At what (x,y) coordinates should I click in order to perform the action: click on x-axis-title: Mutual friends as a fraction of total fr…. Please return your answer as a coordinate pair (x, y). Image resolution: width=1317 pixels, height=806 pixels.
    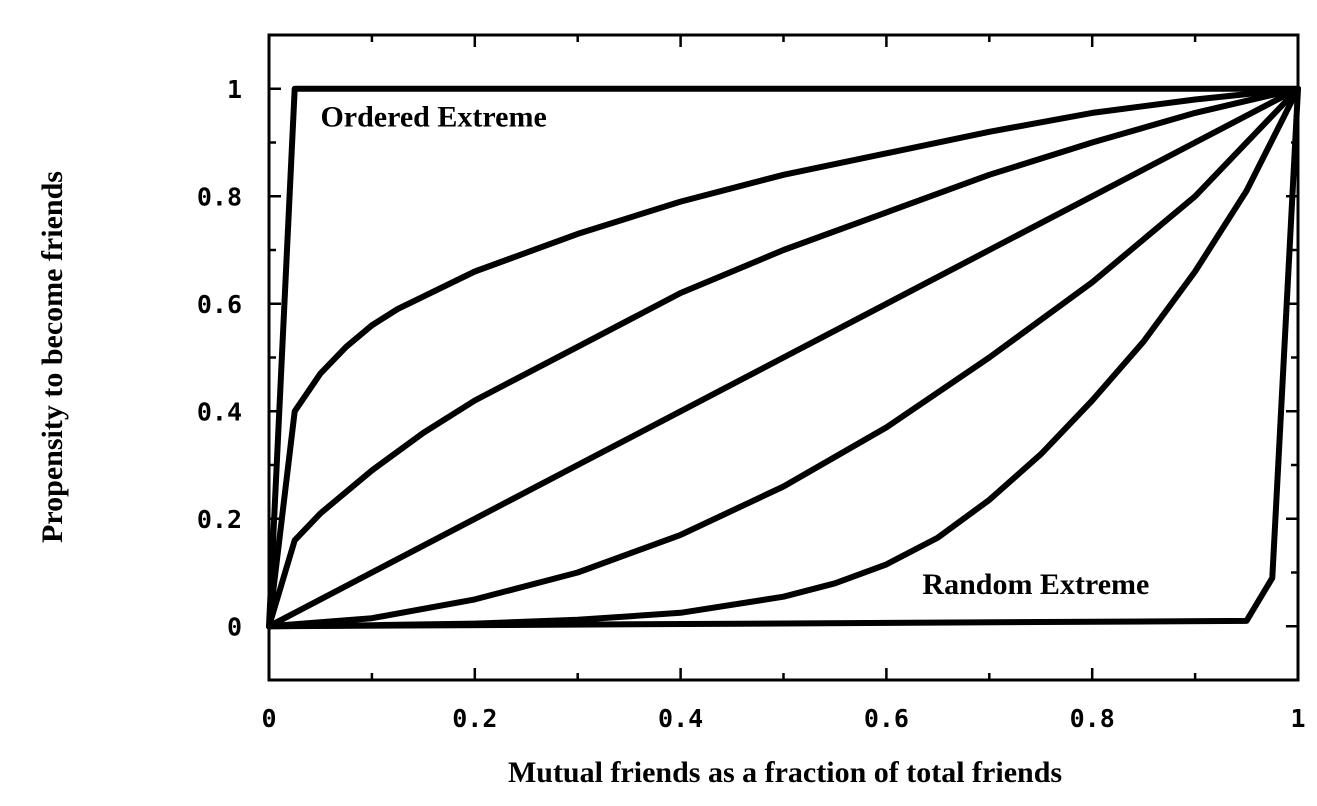
    Looking at the image, I should click on (785, 772).